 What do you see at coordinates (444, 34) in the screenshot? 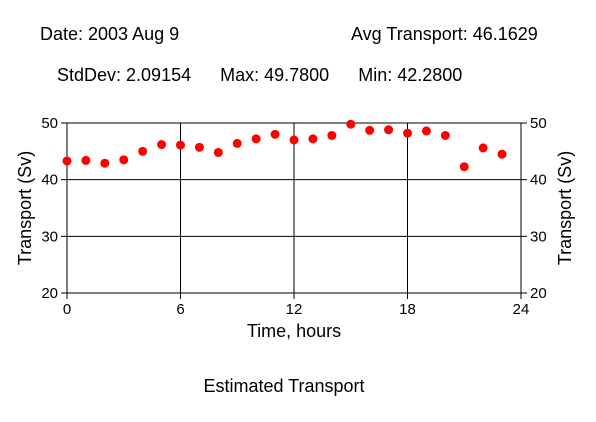
I see `avg-transport-label: Avg Transport: 46.1629` at bounding box center [444, 34].